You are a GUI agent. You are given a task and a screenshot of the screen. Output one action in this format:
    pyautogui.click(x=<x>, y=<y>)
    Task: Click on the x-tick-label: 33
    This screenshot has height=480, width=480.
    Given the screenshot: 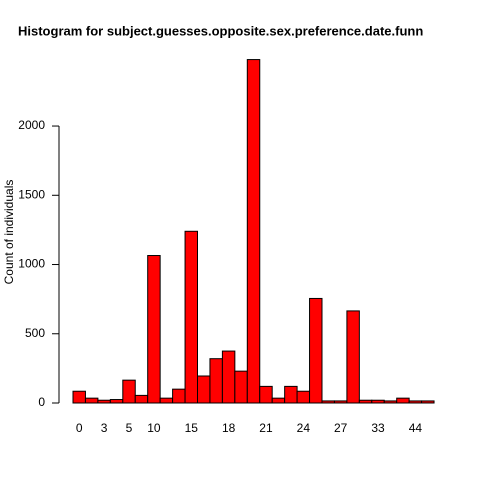 What is the action you would take?
    pyautogui.click(x=378, y=428)
    